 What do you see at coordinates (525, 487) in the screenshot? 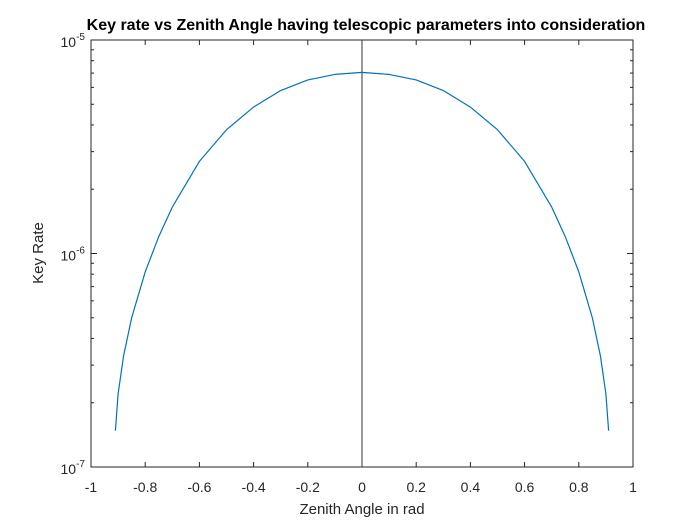
I see `x-tick-label: 0.6` at bounding box center [525, 487].